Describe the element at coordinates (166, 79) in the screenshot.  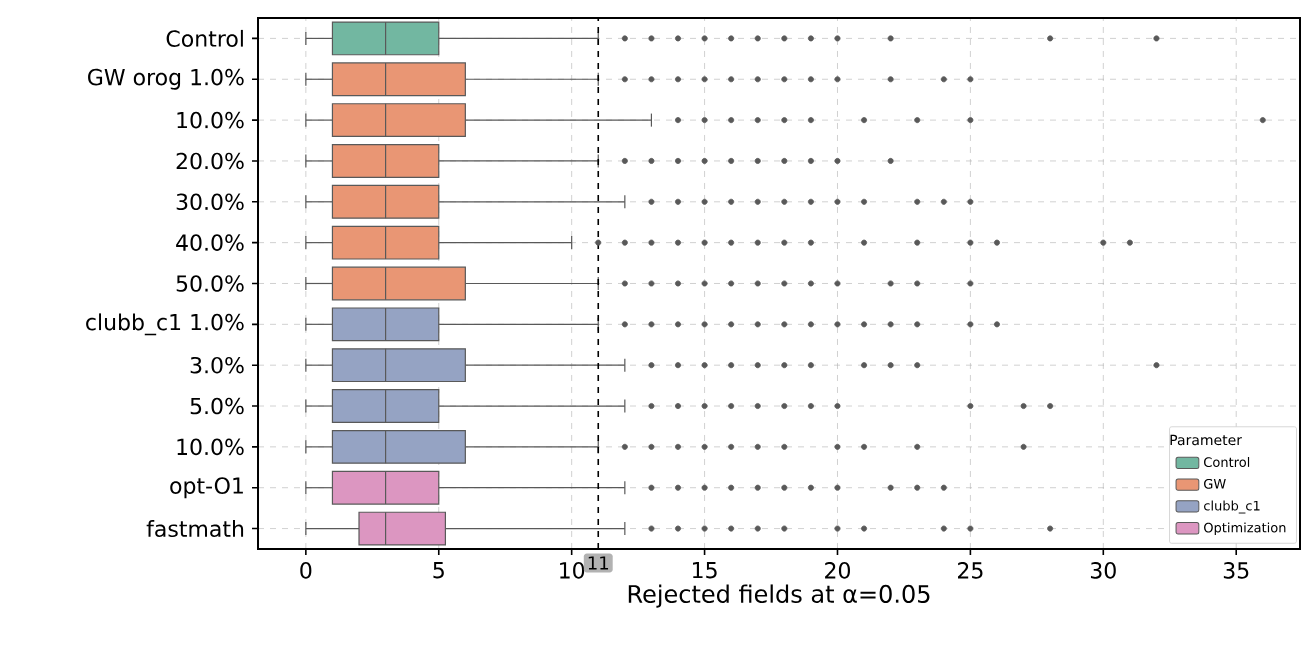
I see `y-tick-label: GW orog 1.0%` at that location.